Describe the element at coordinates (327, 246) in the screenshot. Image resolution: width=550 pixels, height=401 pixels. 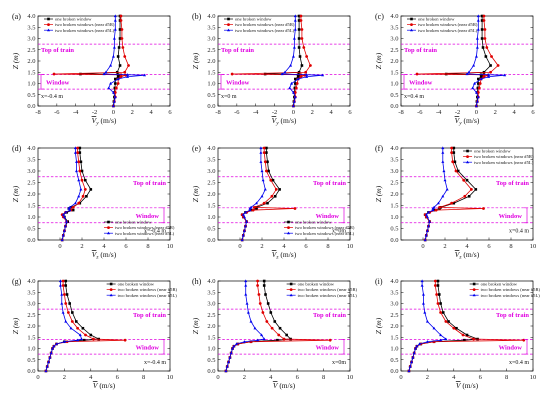
I see `x-tick-label: 8` at that location.